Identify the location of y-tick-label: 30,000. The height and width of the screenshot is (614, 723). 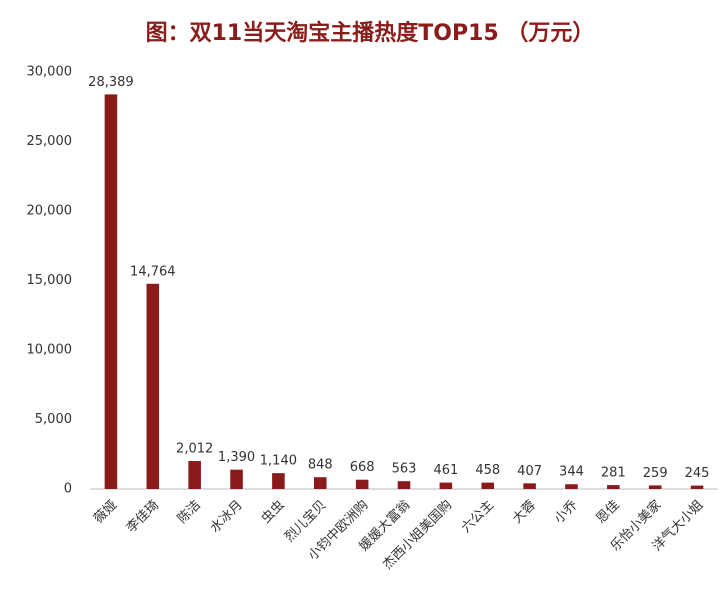
(50, 72).